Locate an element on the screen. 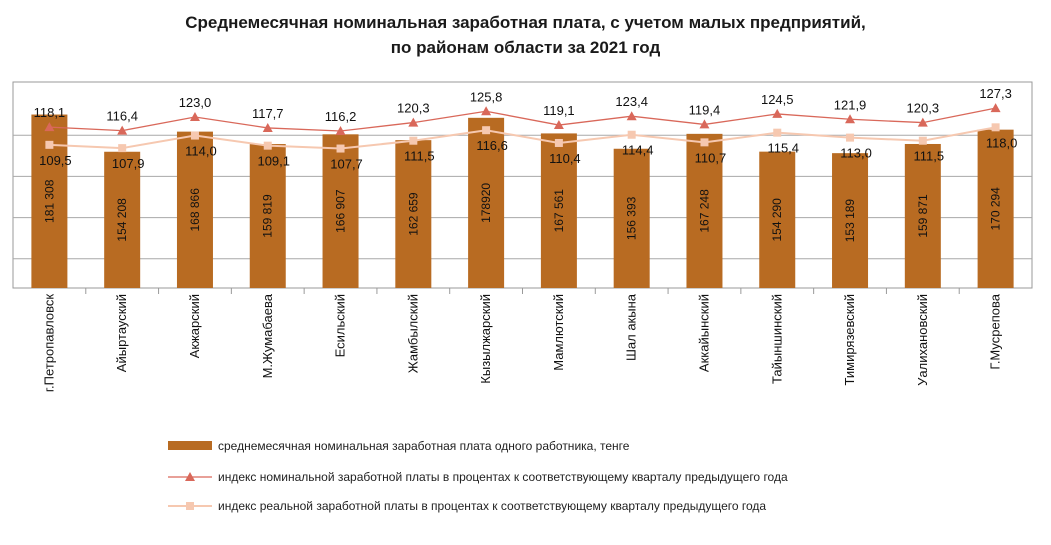  real-index-label: 110,7 is located at coordinates (711, 157).